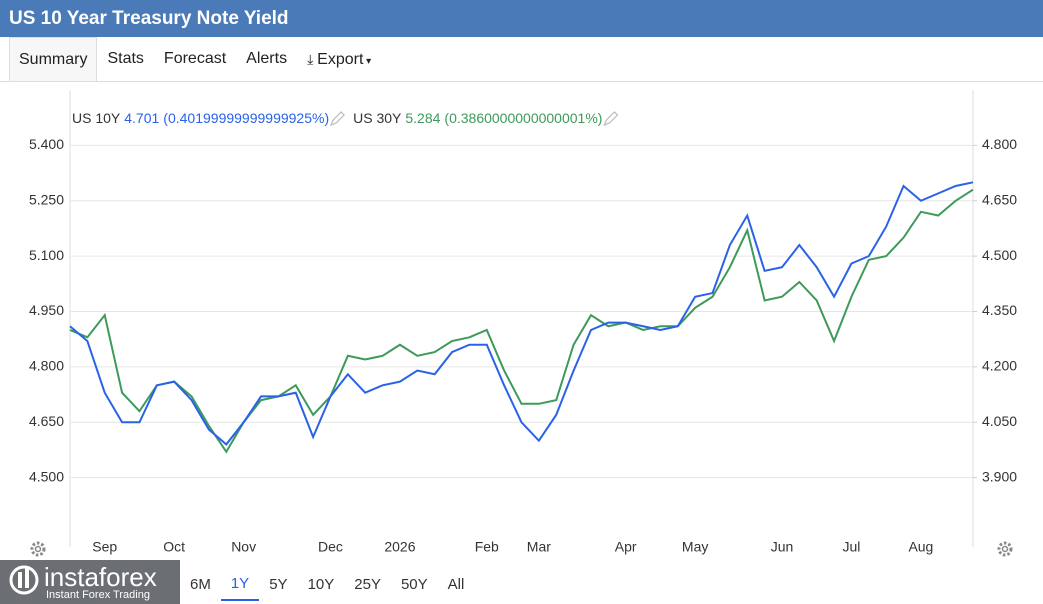 Image resolution: width=1043 pixels, height=604 pixels. I want to click on logo: instaforex Instant Forex Trading, so click(90, 582).